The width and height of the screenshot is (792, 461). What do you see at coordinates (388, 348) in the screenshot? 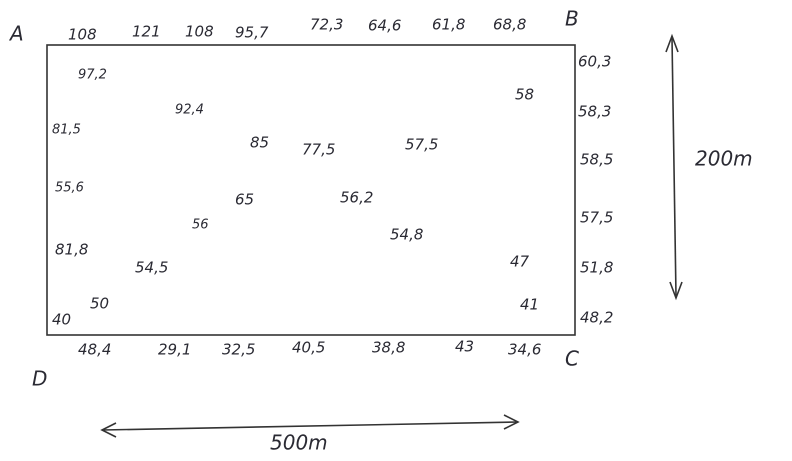
I see `elevation: 38,8` at bounding box center [388, 348].